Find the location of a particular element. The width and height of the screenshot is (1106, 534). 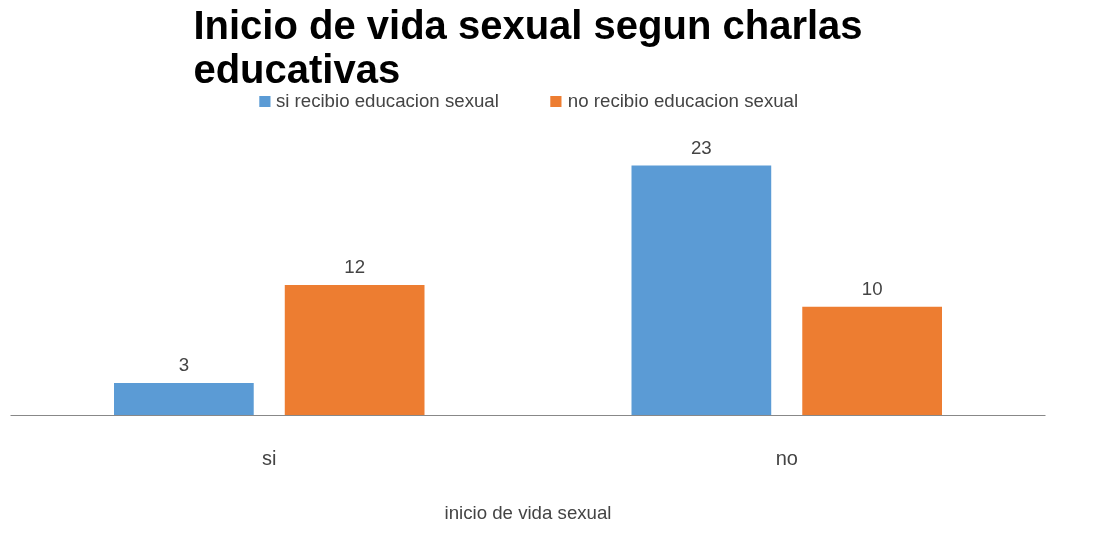

data-label: 23 is located at coordinates (701, 147).